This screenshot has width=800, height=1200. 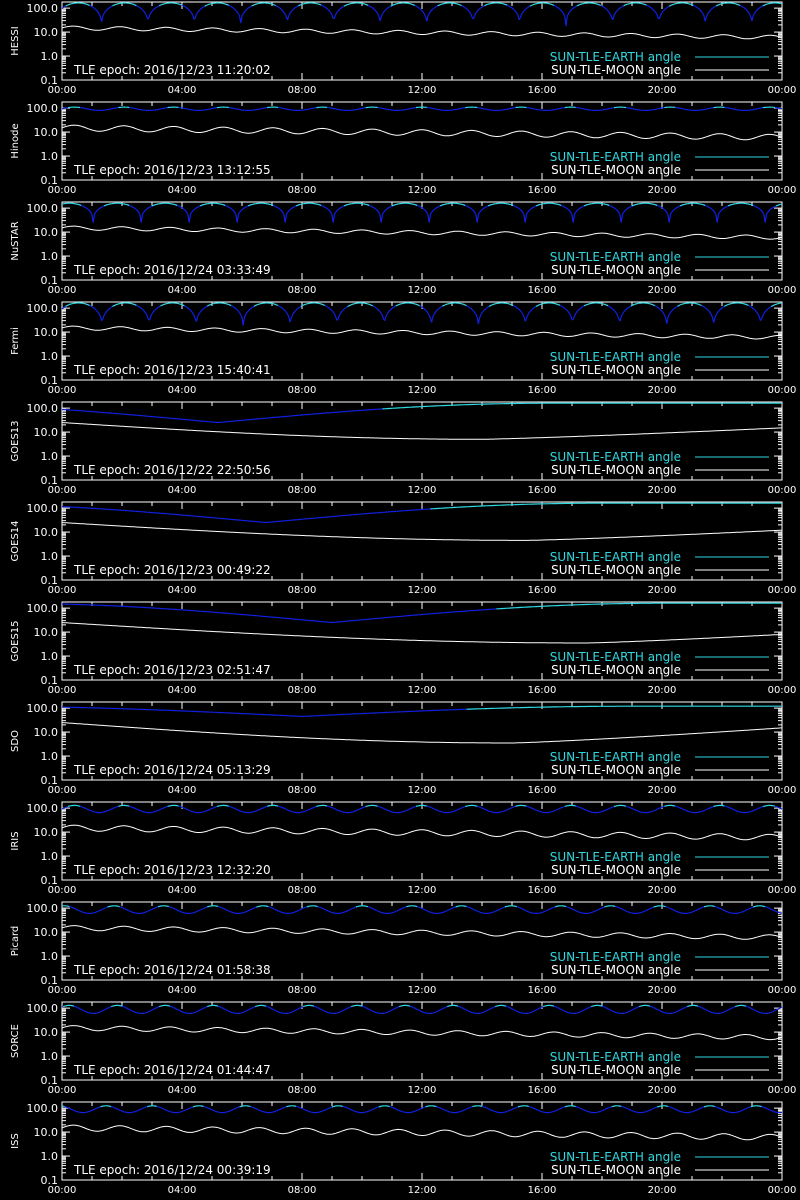 I want to click on tle-epoch-annotation: TLE epoch: 2016/12/24 01:58:38, so click(x=172, y=970).